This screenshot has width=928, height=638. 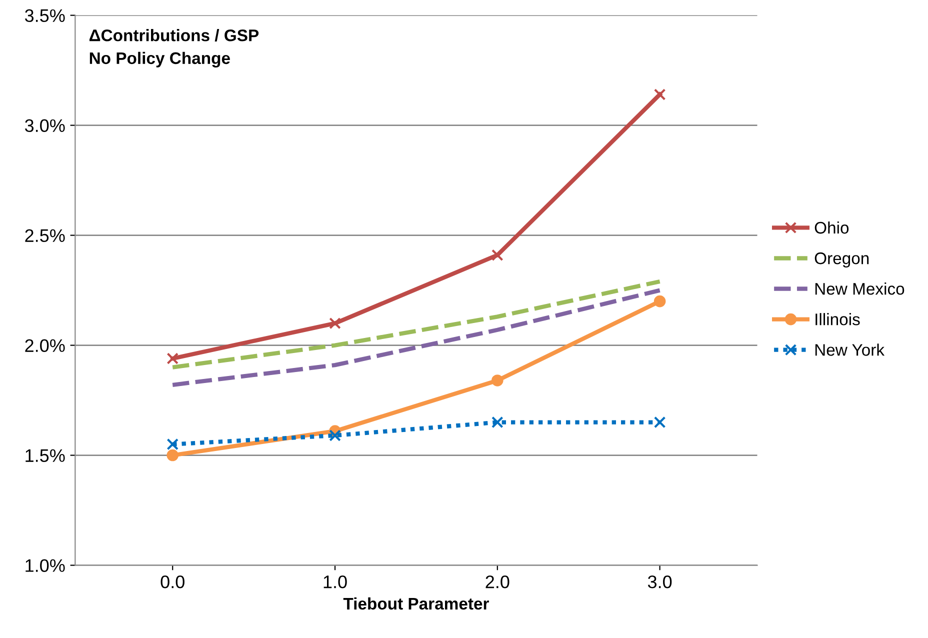 What do you see at coordinates (660, 581) in the screenshot?
I see `x-tick-label: 3.0` at bounding box center [660, 581].